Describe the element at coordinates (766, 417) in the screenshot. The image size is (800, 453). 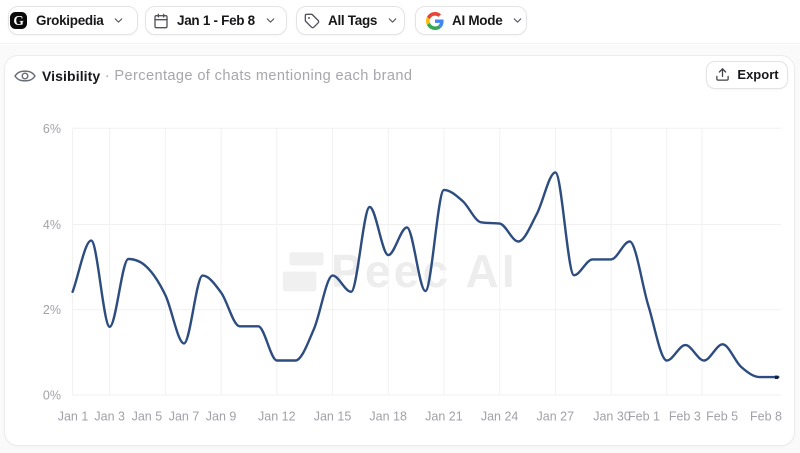
I see `svg-text: Feb 8` at that location.